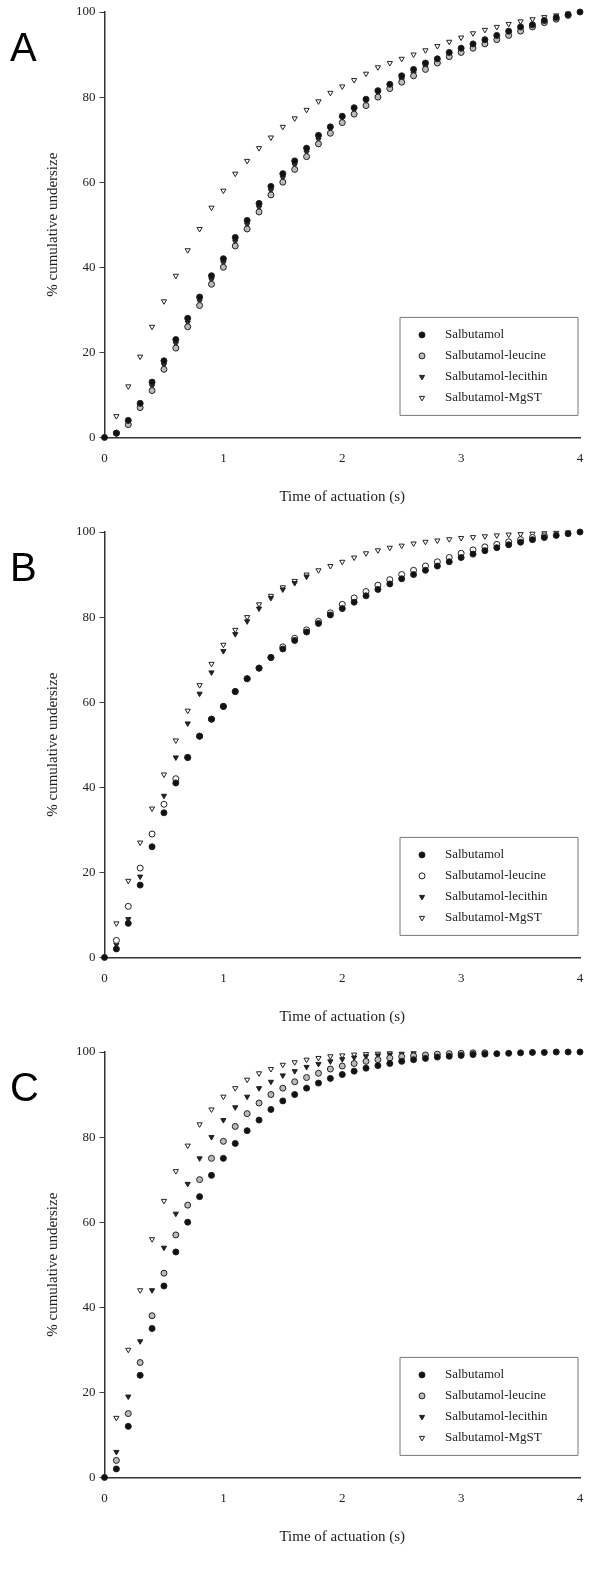 The image size is (598, 1581). I want to click on chart-title: B, so click(23, 567).